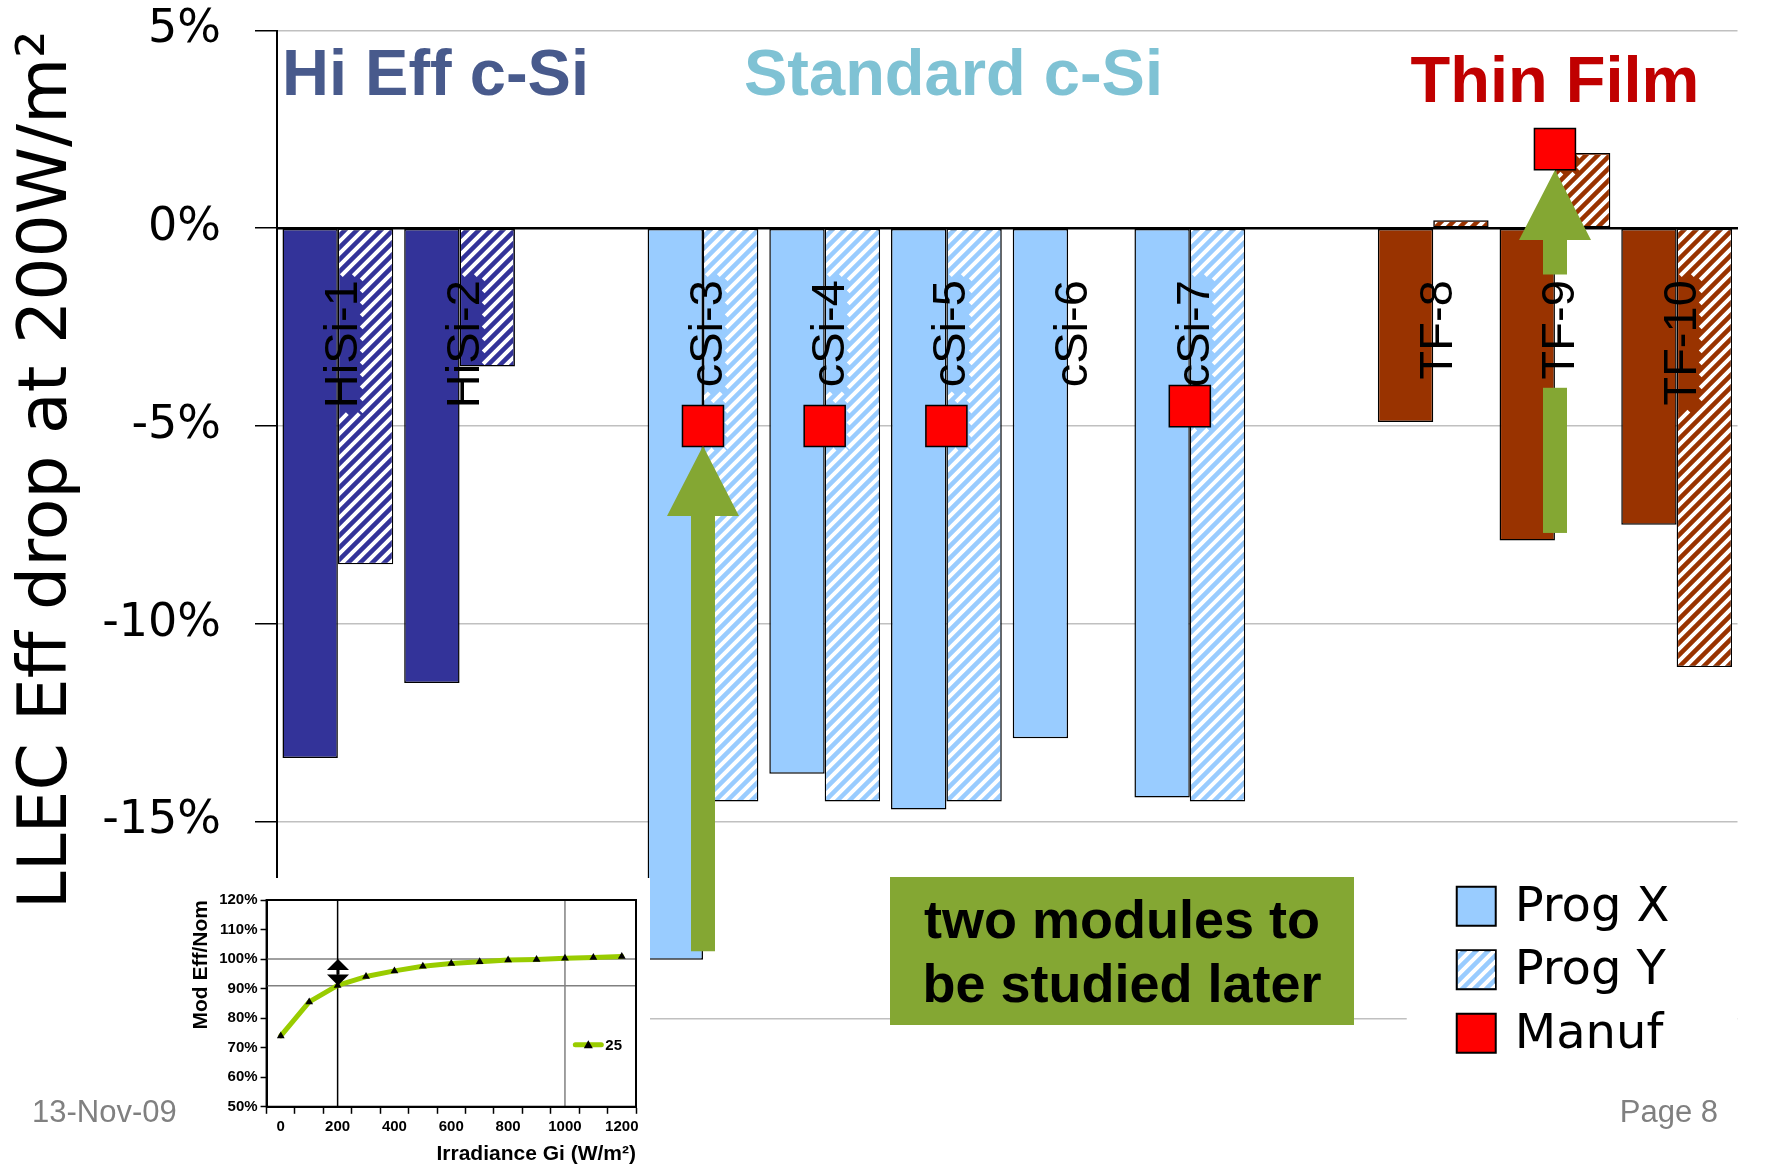  What do you see at coordinates (242, 1076) in the screenshot?
I see `y-tick-label: 60%` at bounding box center [242, 1076].